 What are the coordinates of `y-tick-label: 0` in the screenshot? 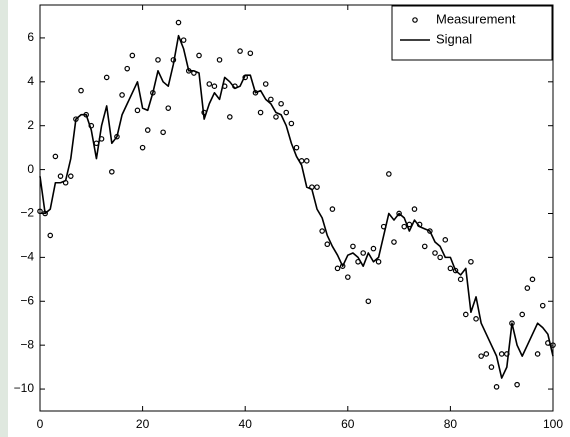 It's located at (30, 169).